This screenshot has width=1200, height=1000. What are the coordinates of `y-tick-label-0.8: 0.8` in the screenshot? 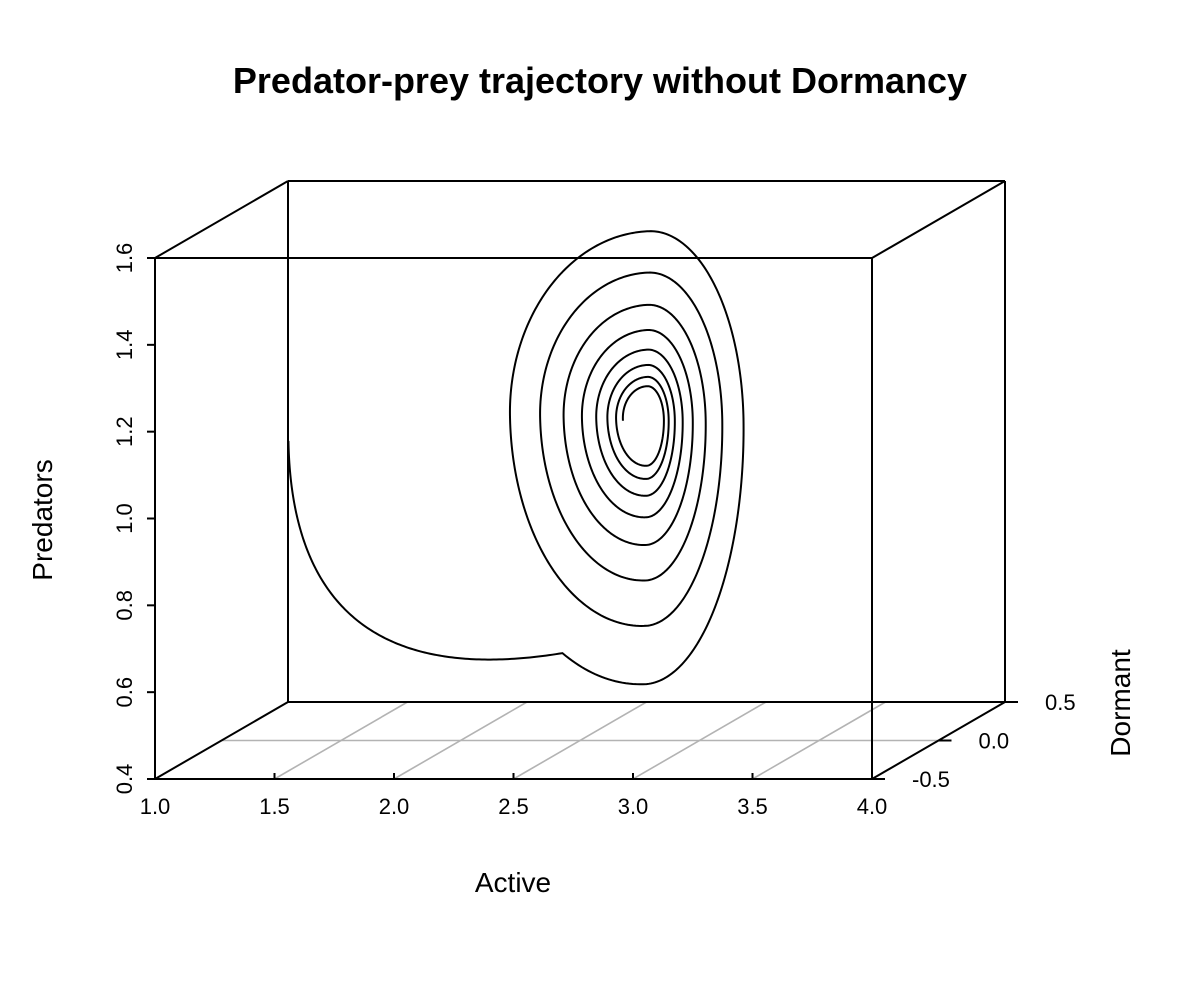 It's located at (124, 605).